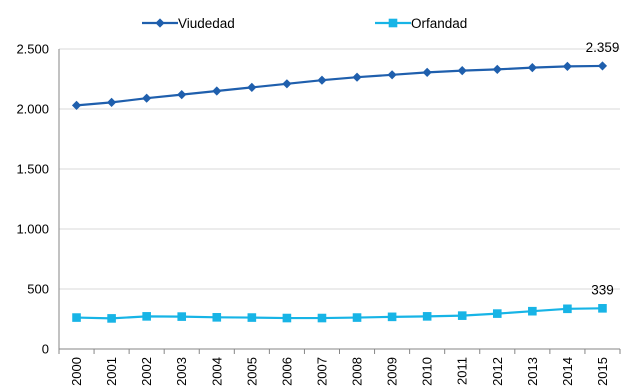  What do you see at coordinates (181, 371) in the screenshot?
I see `x-tick-label: 2003` at bounding box center [181, 371].